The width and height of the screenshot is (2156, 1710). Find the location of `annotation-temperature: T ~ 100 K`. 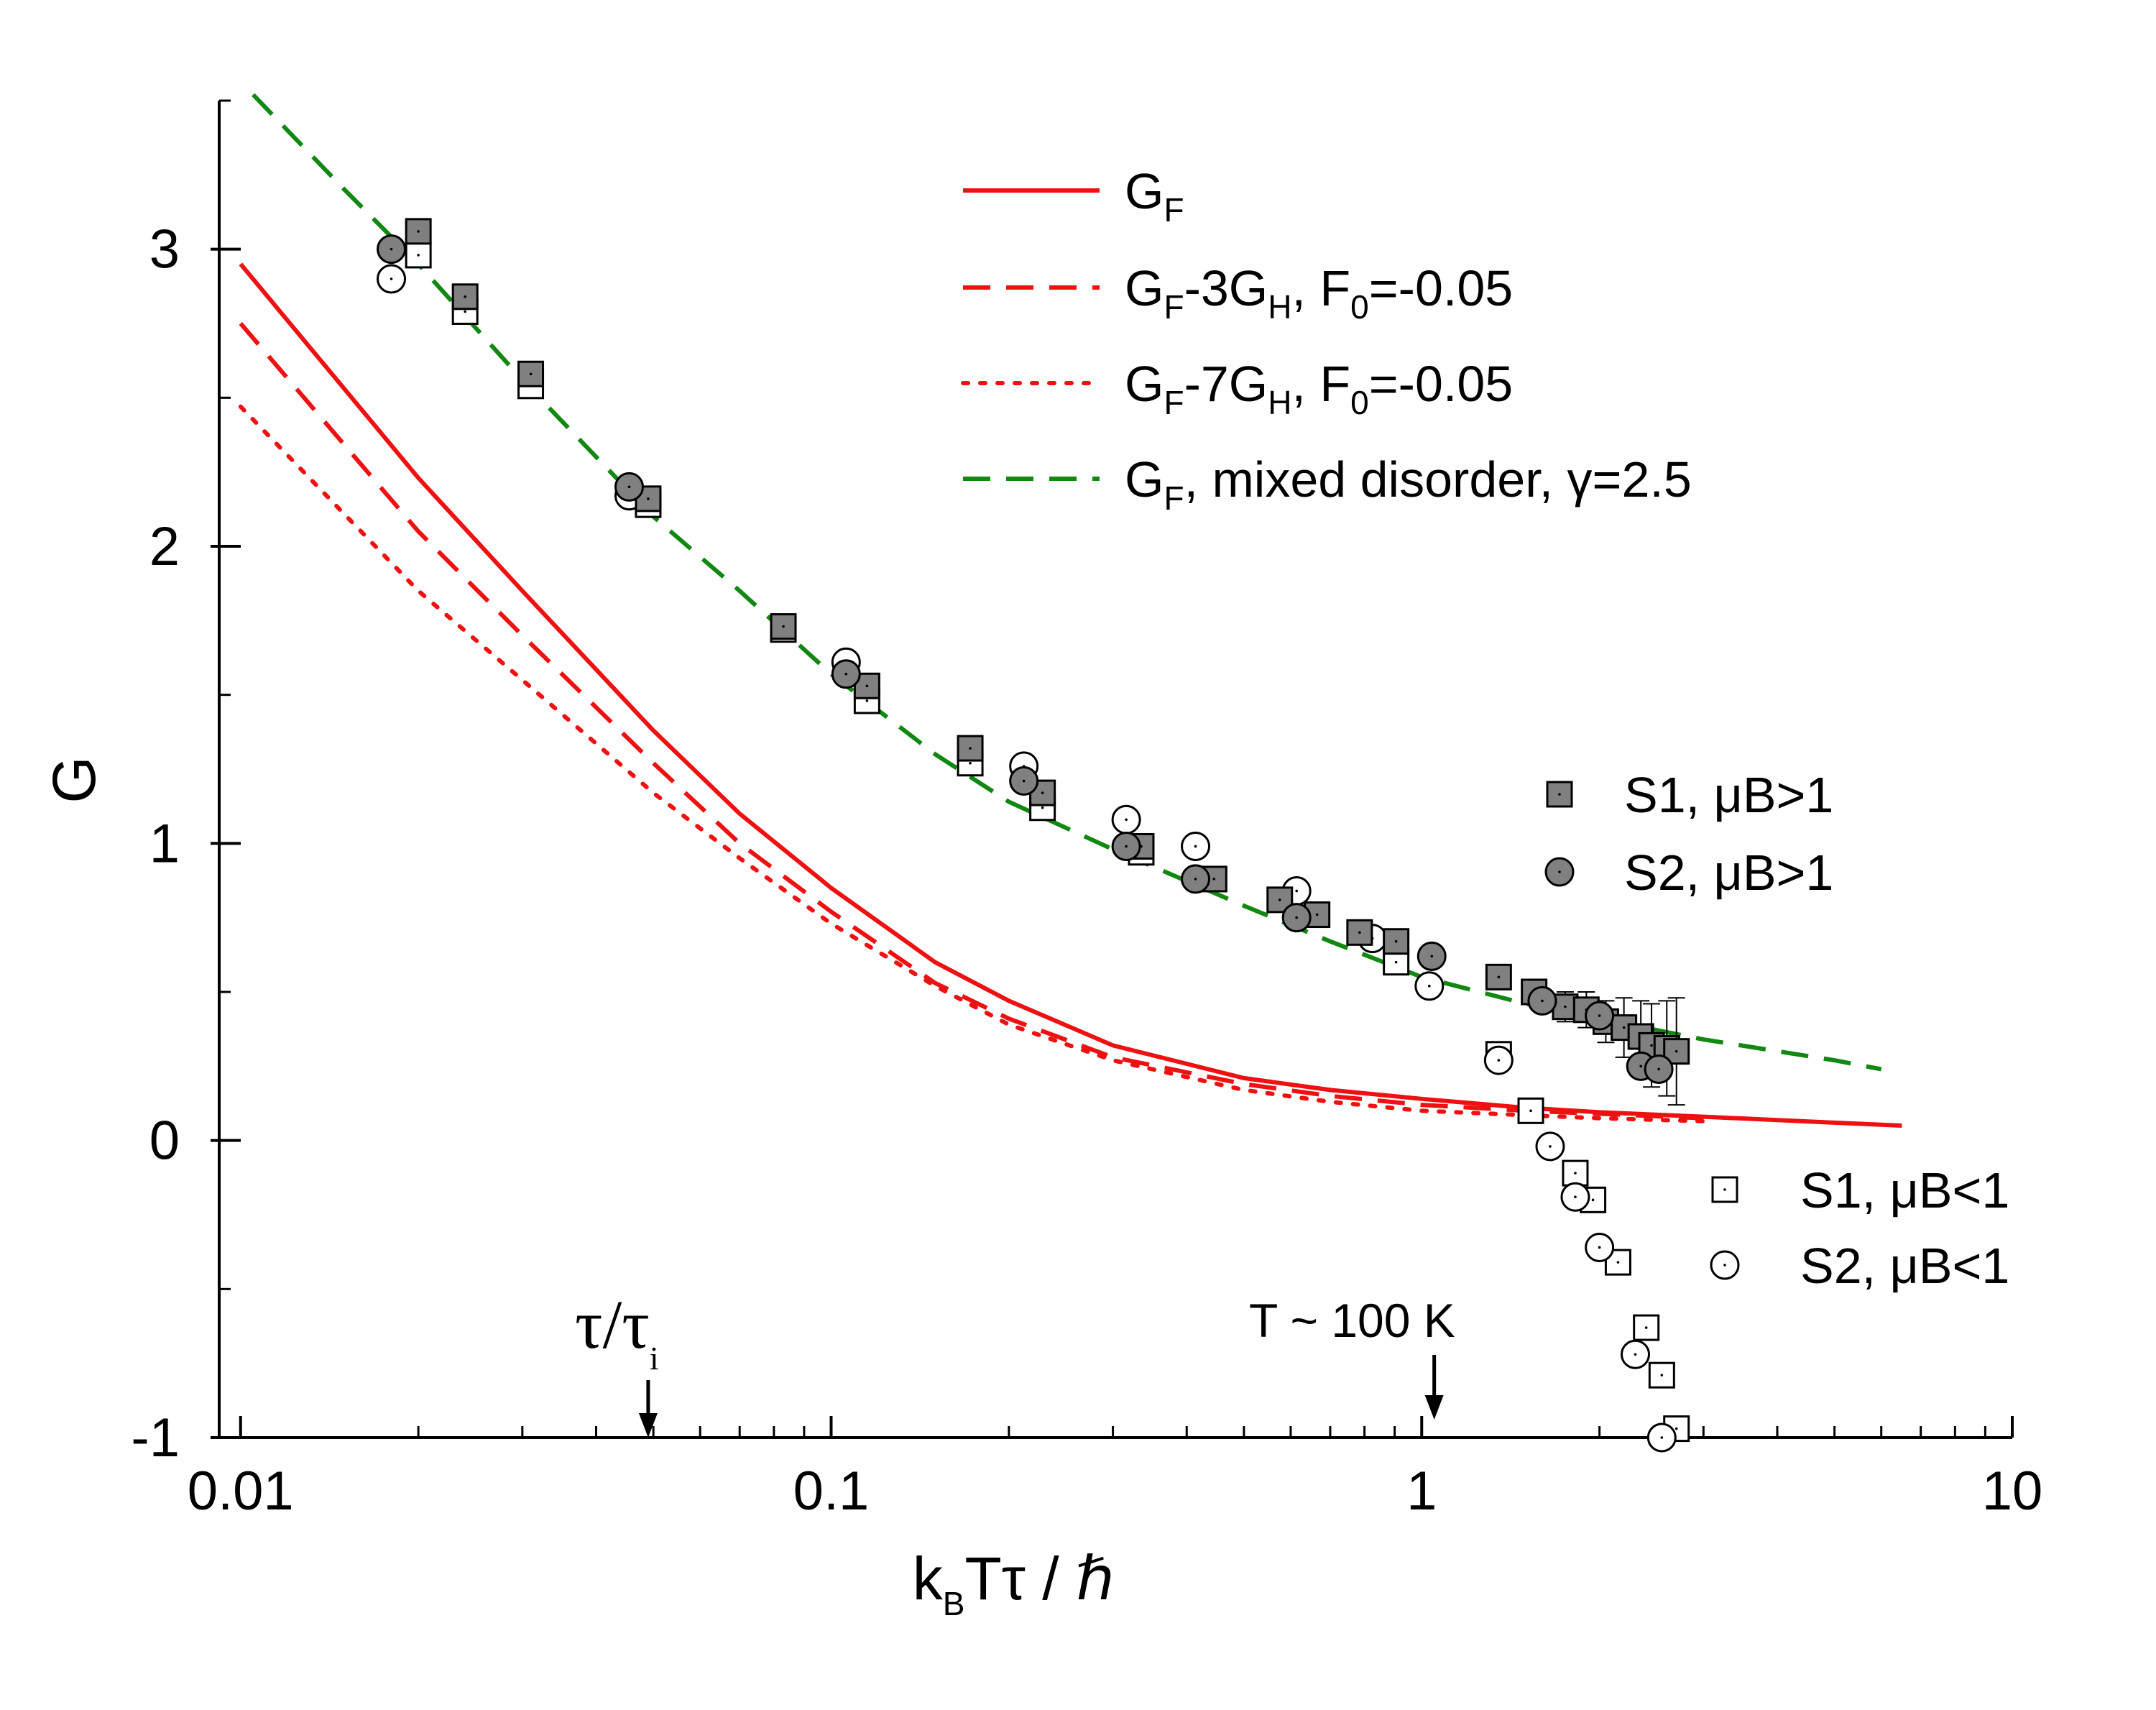

annotation-temperature: T ~ 100 K is located at coordinates (1352, 1320).